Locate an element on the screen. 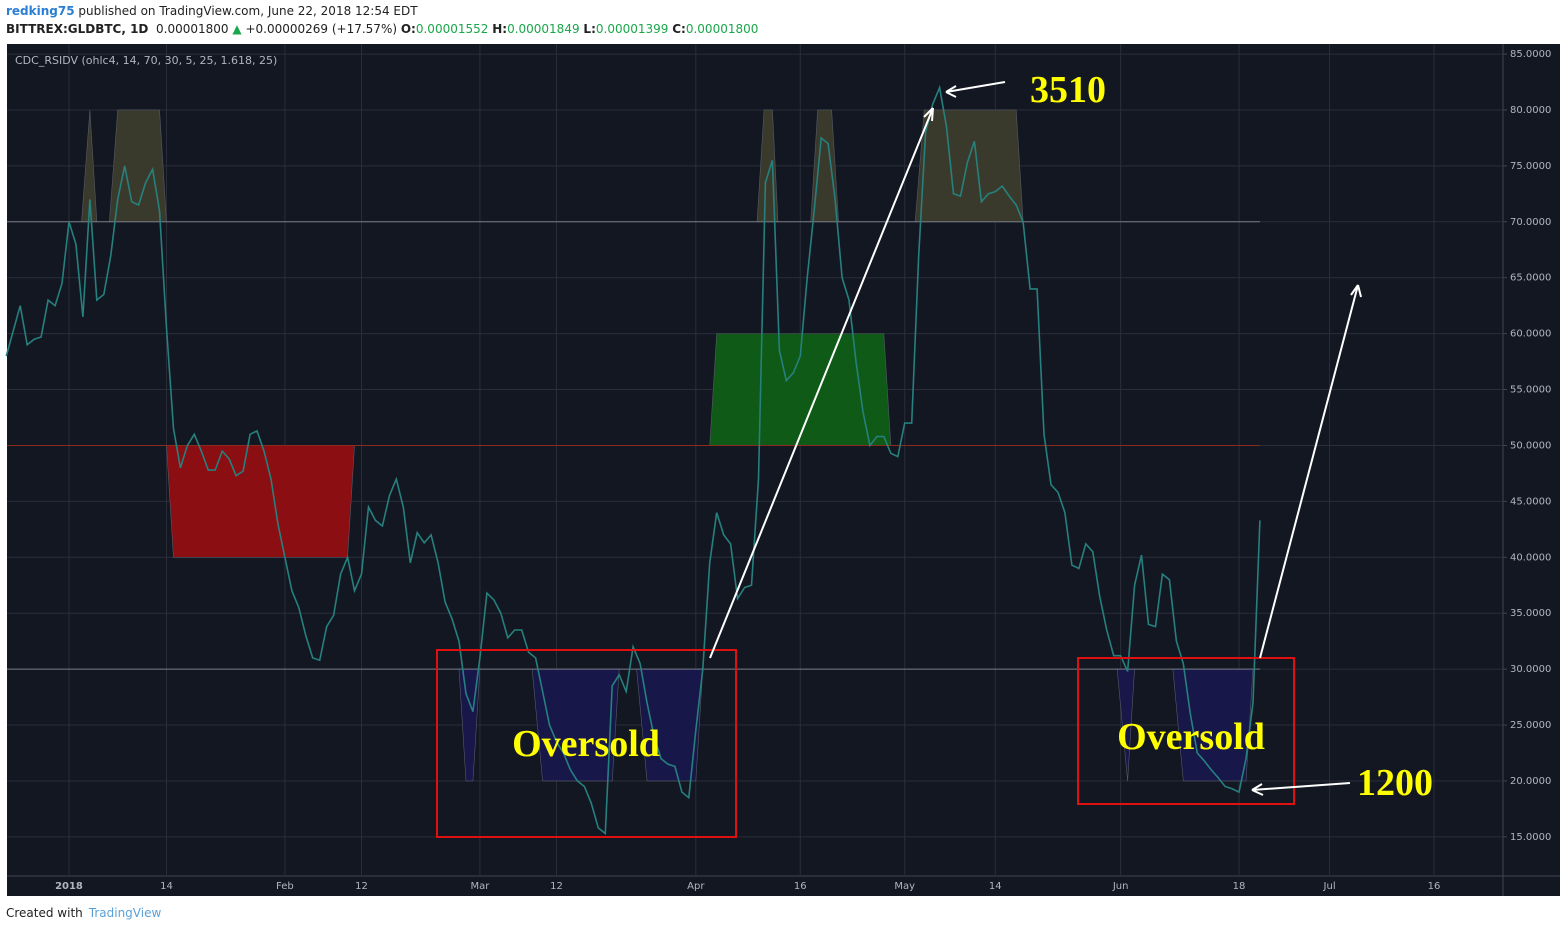 The width and height of the screenshot is (1560, 932). y-tick-label: 35.0000 is located at coordinates (1530, 613).